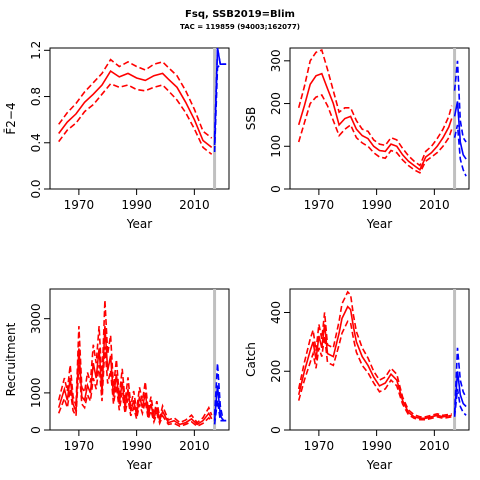  What do you see at coordinates (36, 142) in the screenshot?
I see `y-tick-label: 0.4` at bounding box center [36, 142].